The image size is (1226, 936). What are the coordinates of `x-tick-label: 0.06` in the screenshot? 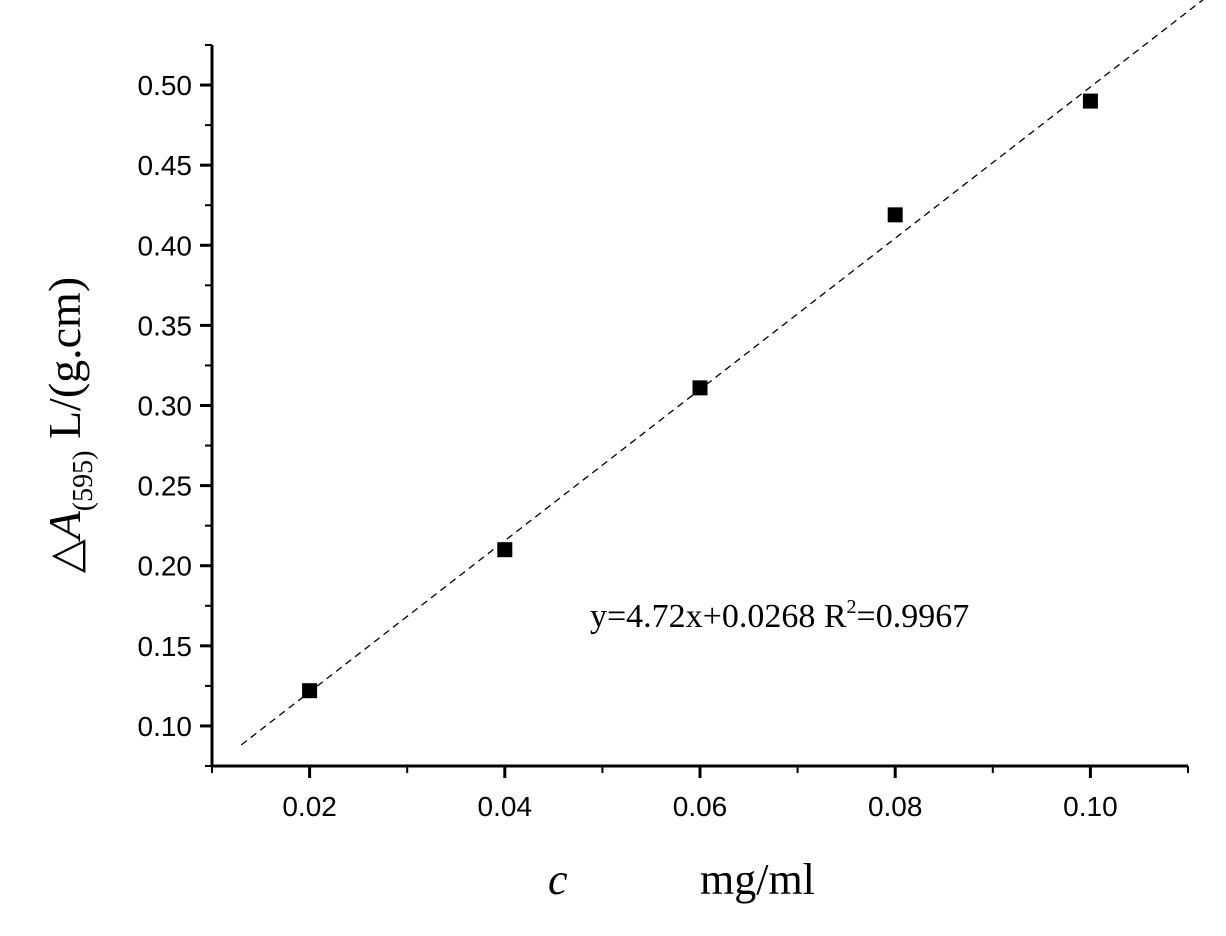 It's located at (700, 806).